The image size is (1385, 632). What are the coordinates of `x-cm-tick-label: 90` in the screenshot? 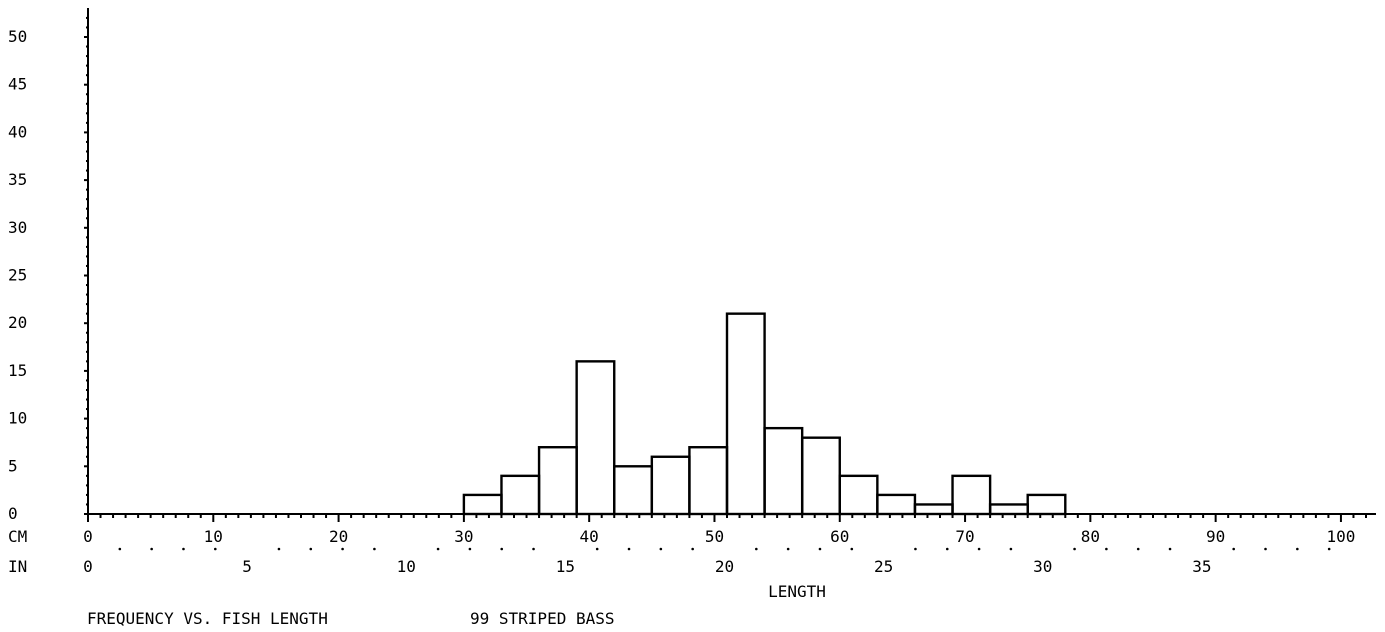 It's located at (1215, 536).